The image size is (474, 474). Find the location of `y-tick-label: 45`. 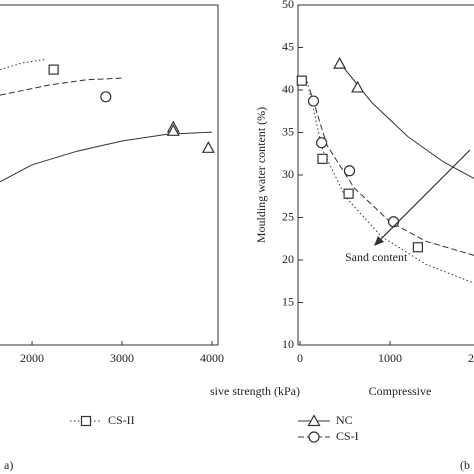

y-tick-label: 45 is located at coordinates (288, 46).